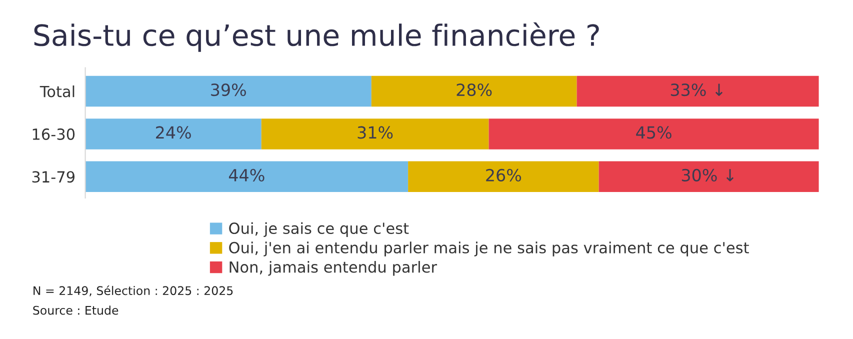 This screenshot has width=853, height=339. I want to click on data-label: 39%, so click(228, 90).